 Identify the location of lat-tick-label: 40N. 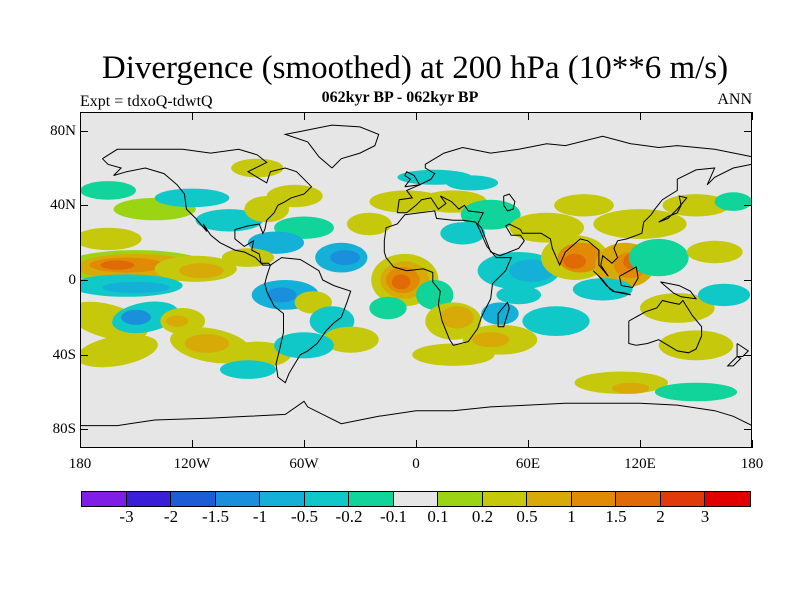
(63, 205).